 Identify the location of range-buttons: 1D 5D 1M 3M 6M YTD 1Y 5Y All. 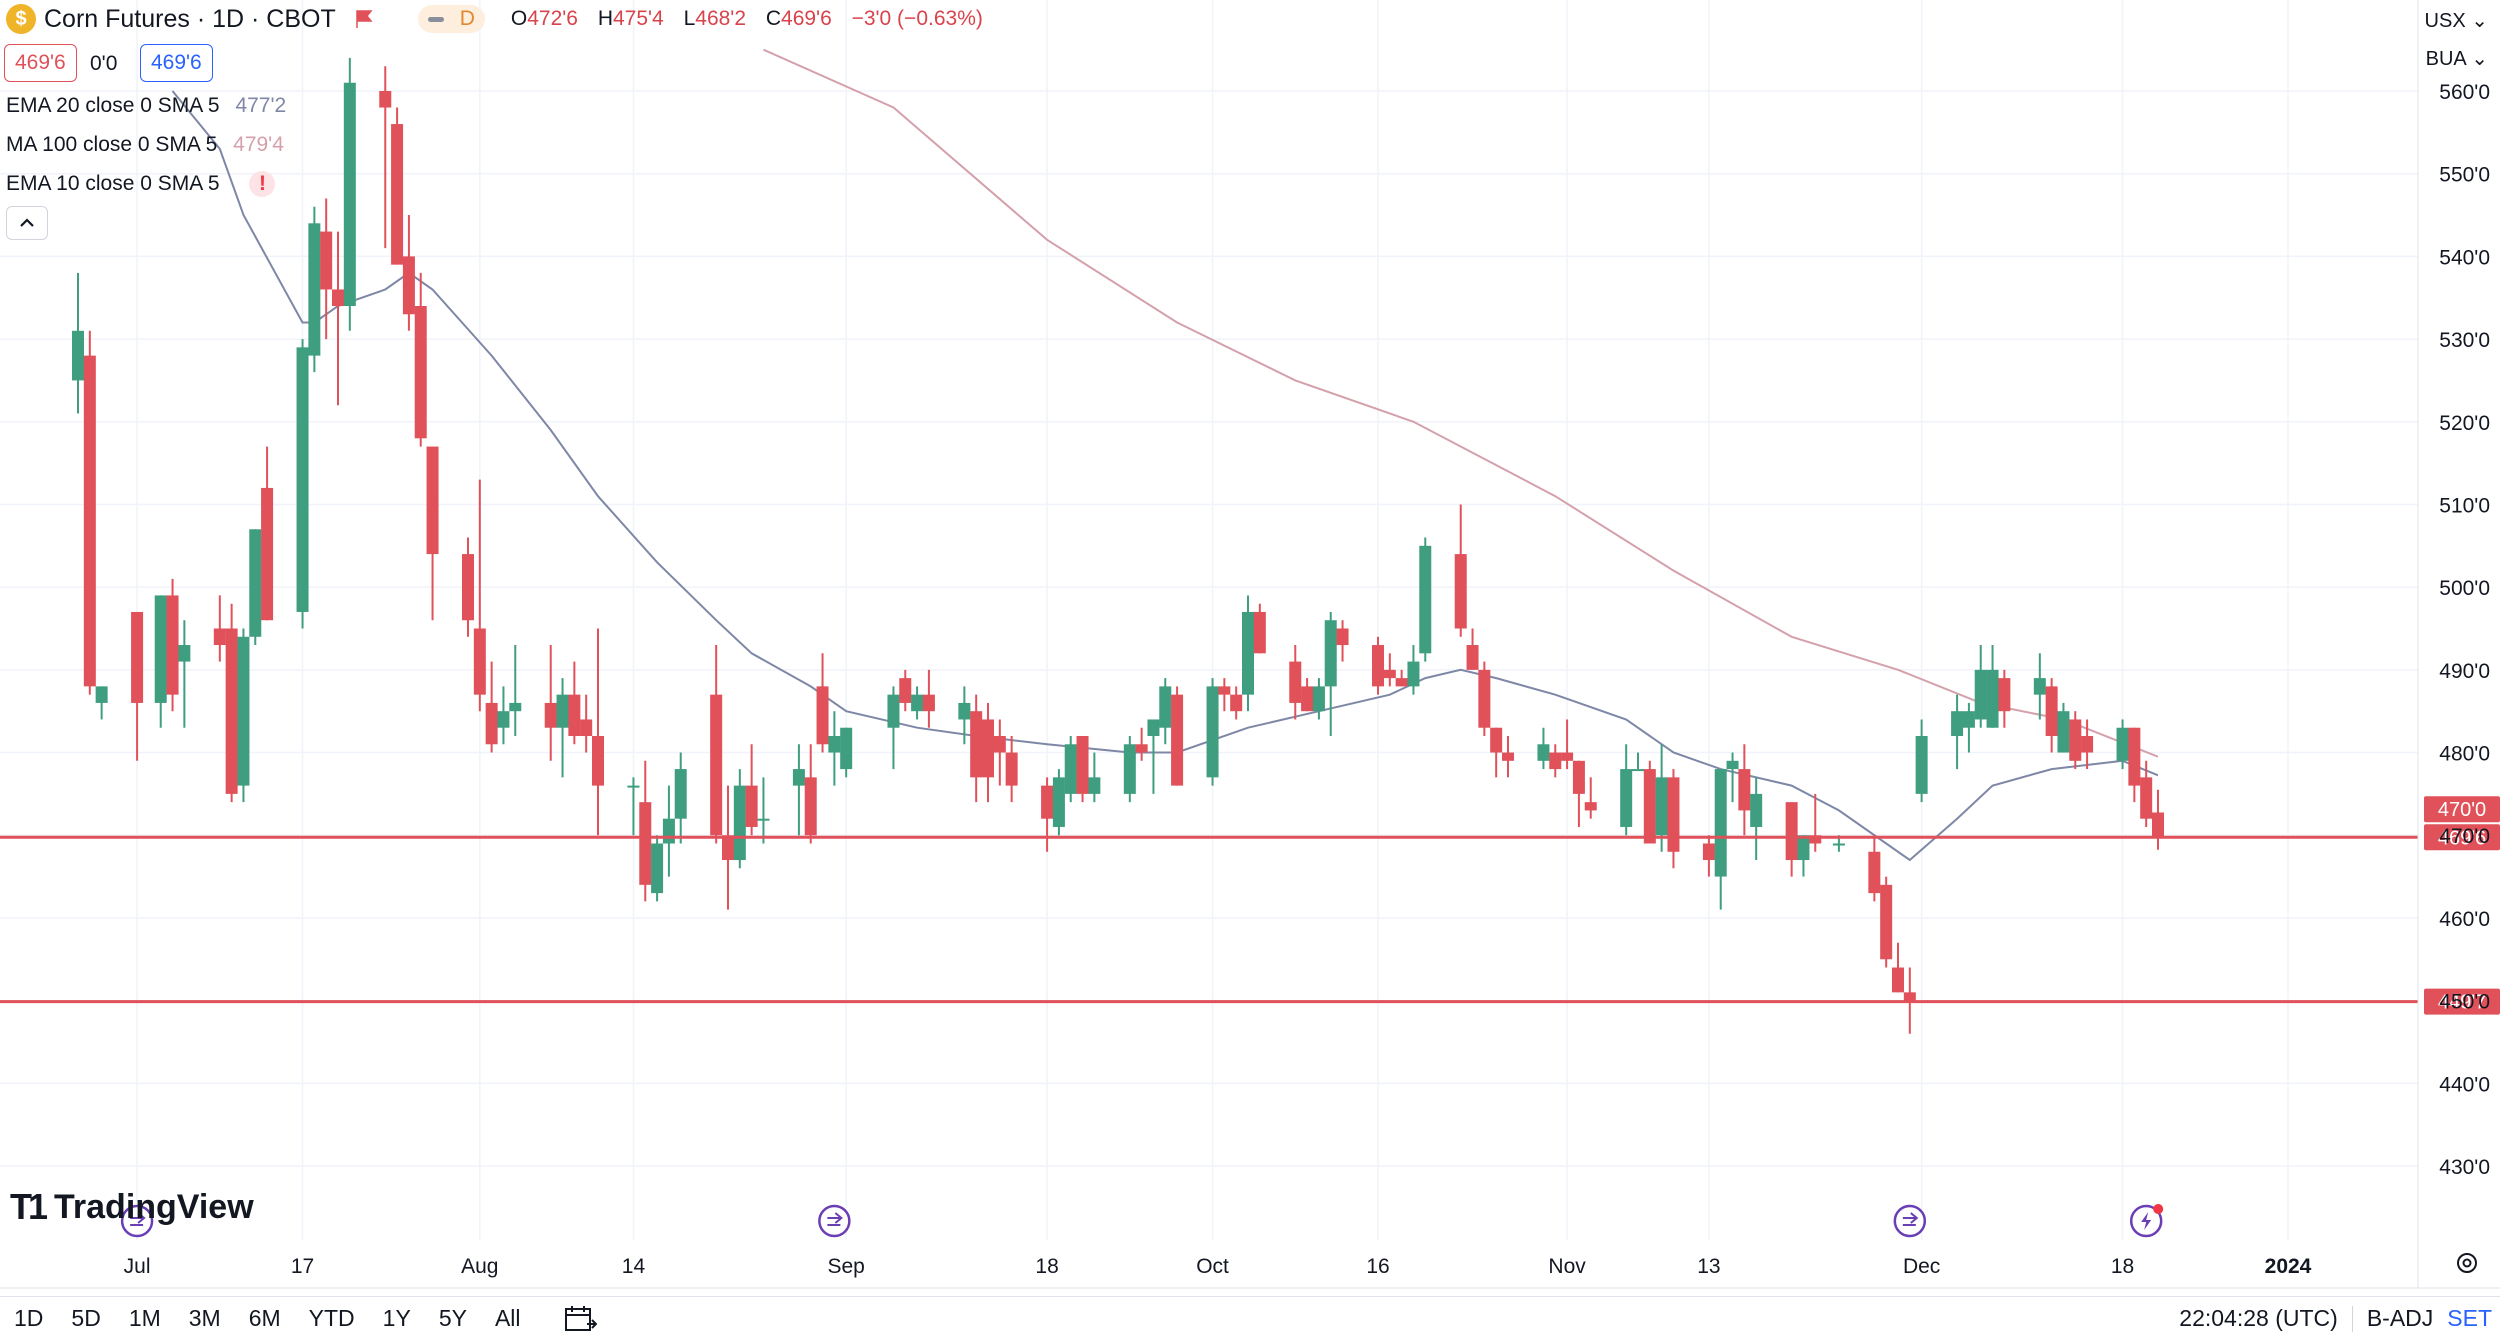
(267, 1318).